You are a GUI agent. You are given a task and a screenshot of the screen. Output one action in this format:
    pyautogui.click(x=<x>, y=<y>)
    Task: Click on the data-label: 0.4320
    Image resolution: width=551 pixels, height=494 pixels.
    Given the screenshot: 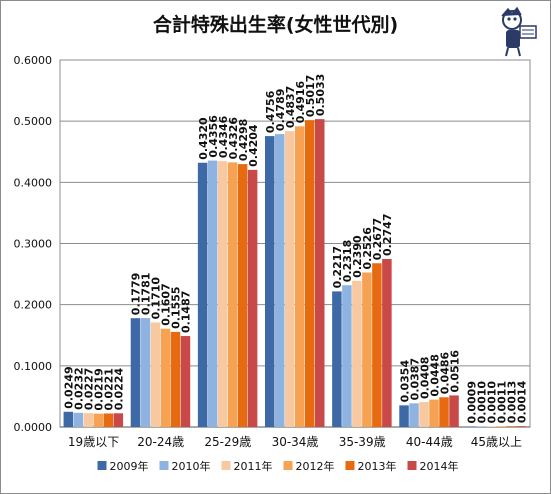 What is the action you would take?
    pyautogui.click(x=203, y=138)
    